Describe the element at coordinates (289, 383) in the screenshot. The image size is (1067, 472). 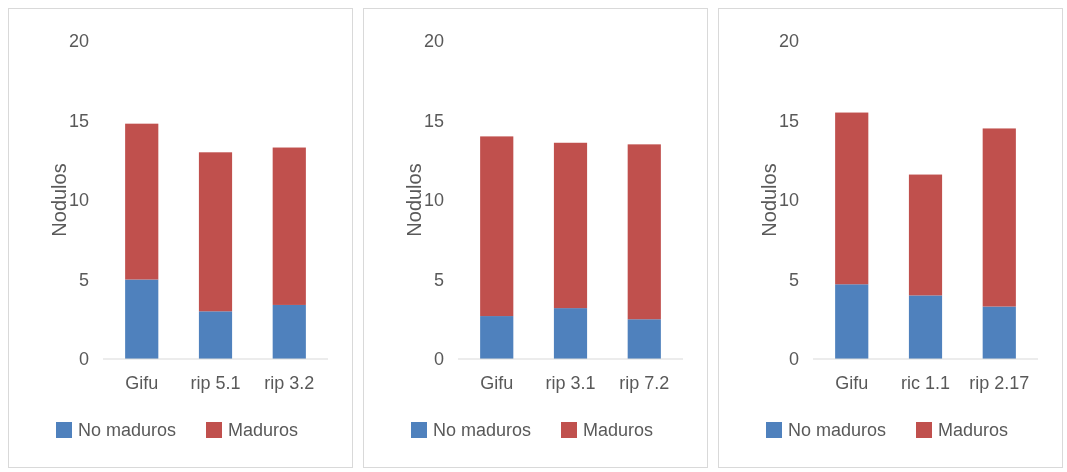
I see `x-tick-label: rip 3.2` at that location.